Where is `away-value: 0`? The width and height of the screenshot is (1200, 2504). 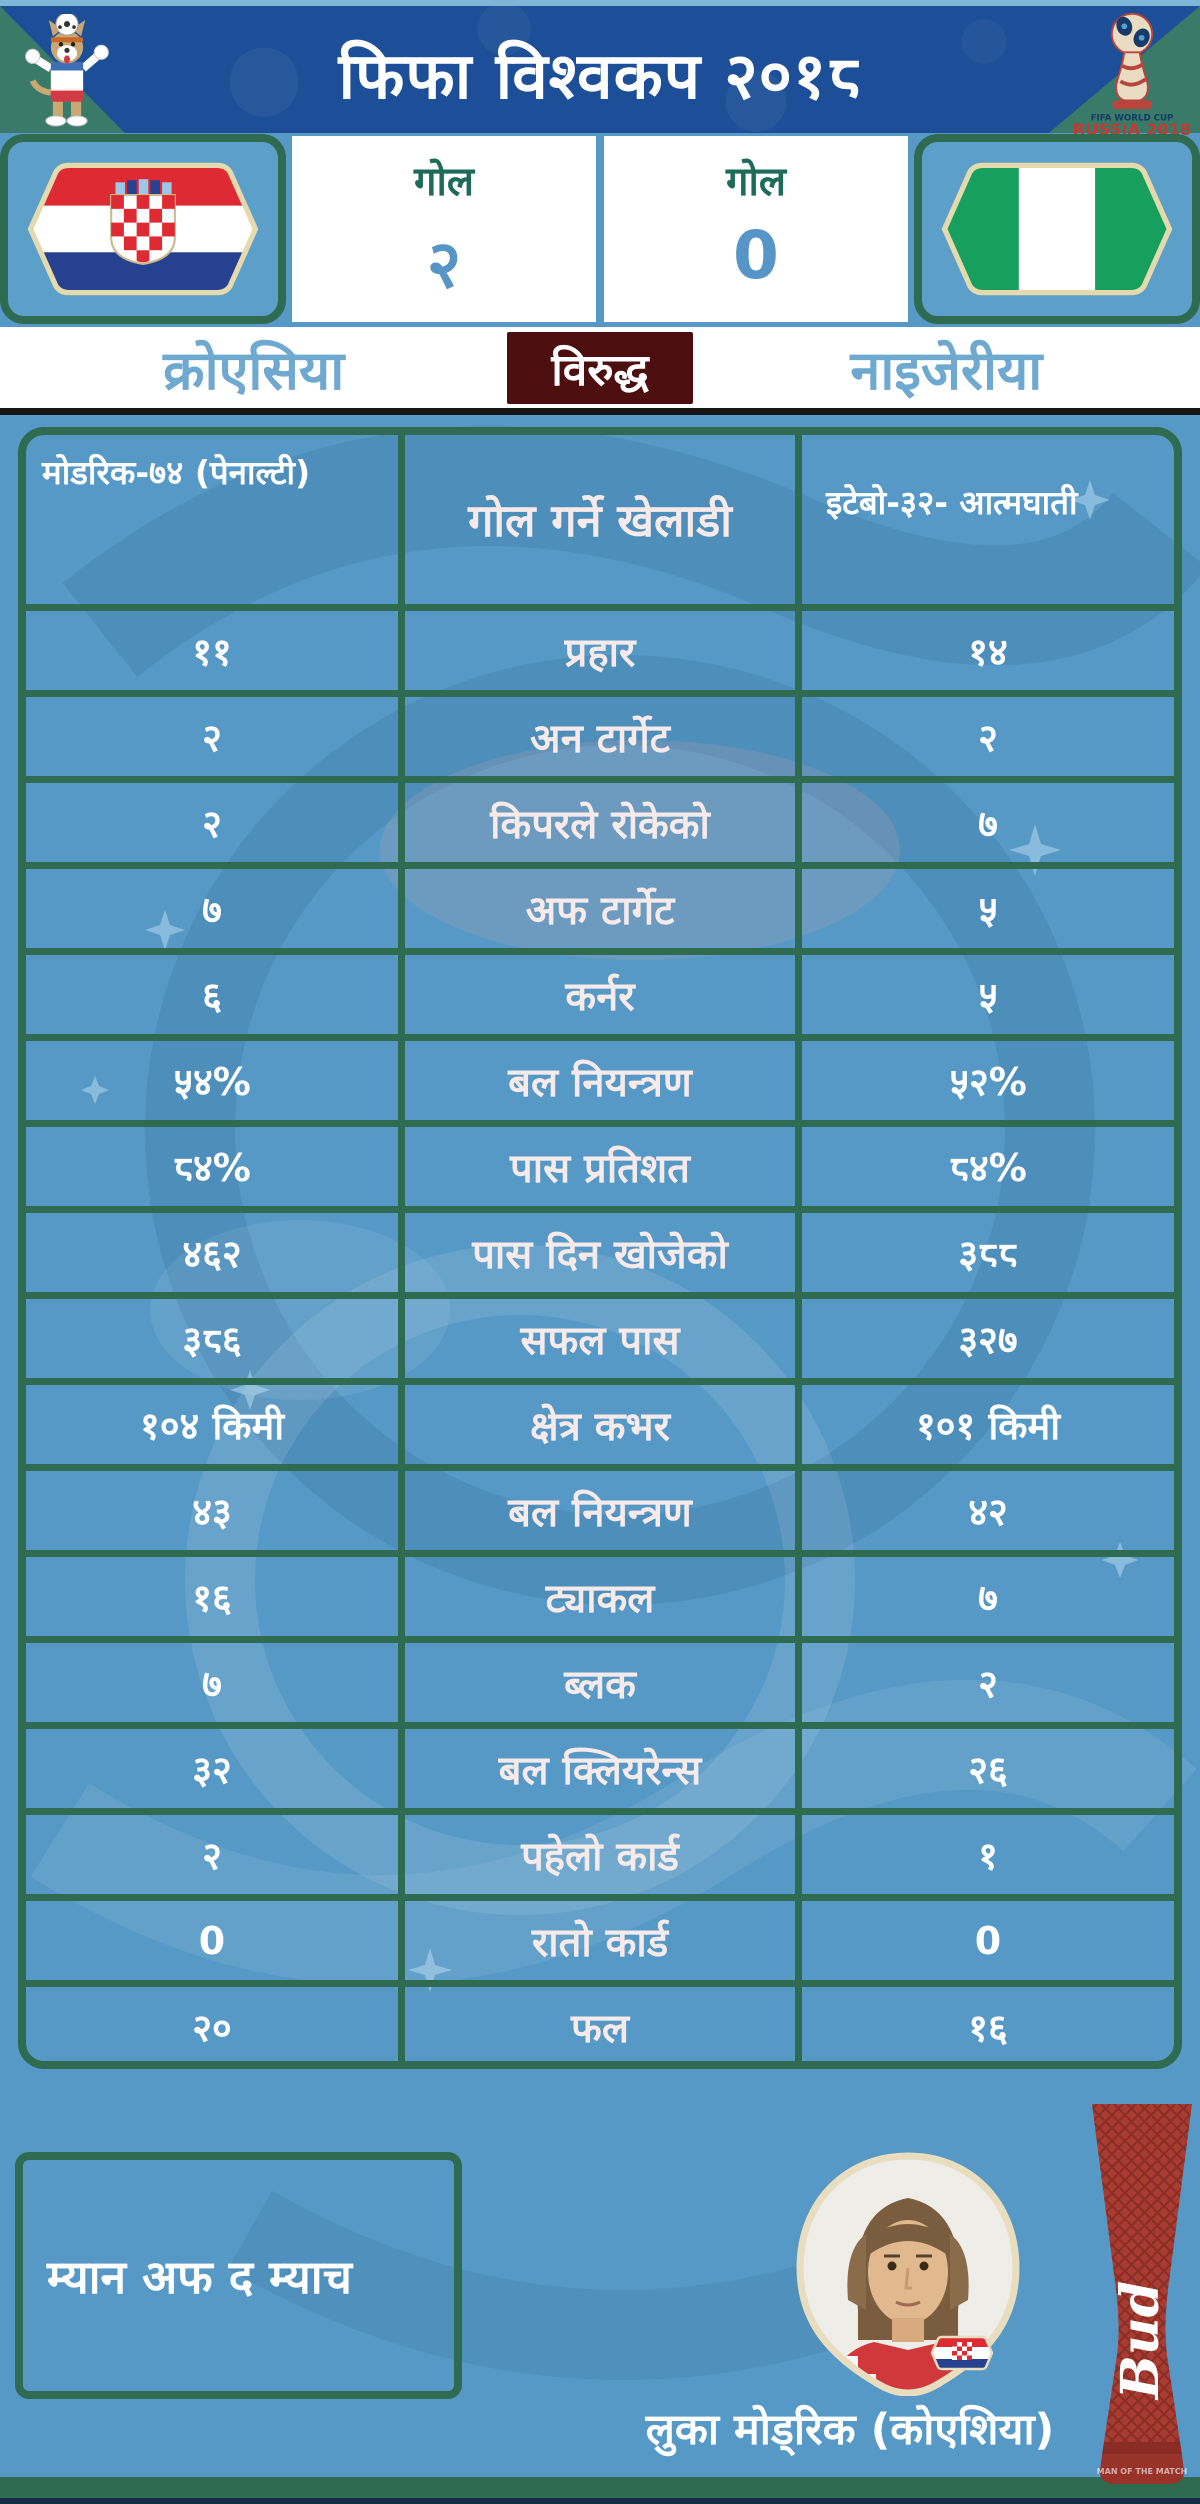 away-value: 0 is located at coordinates (988, 1940).